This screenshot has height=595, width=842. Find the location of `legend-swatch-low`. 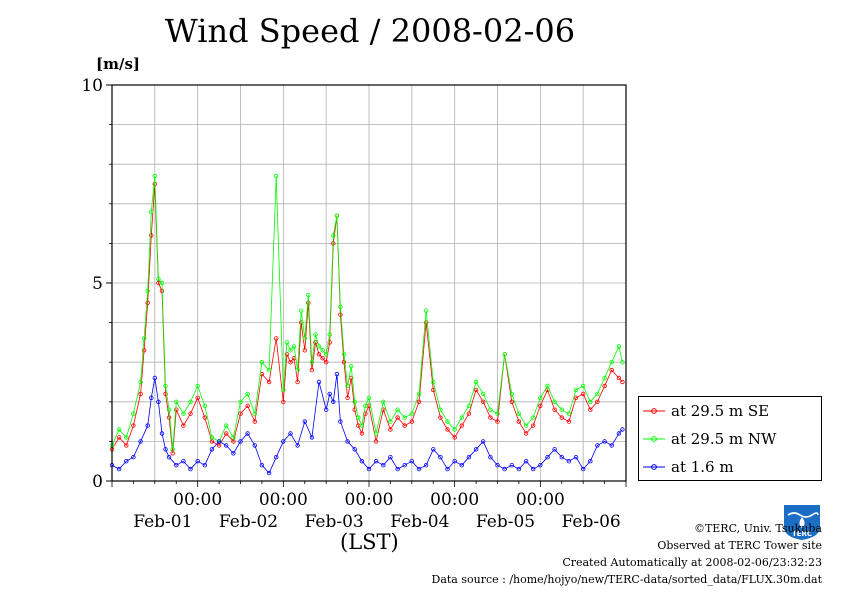

legend-swatch-low is located at coordinates (654, 467).